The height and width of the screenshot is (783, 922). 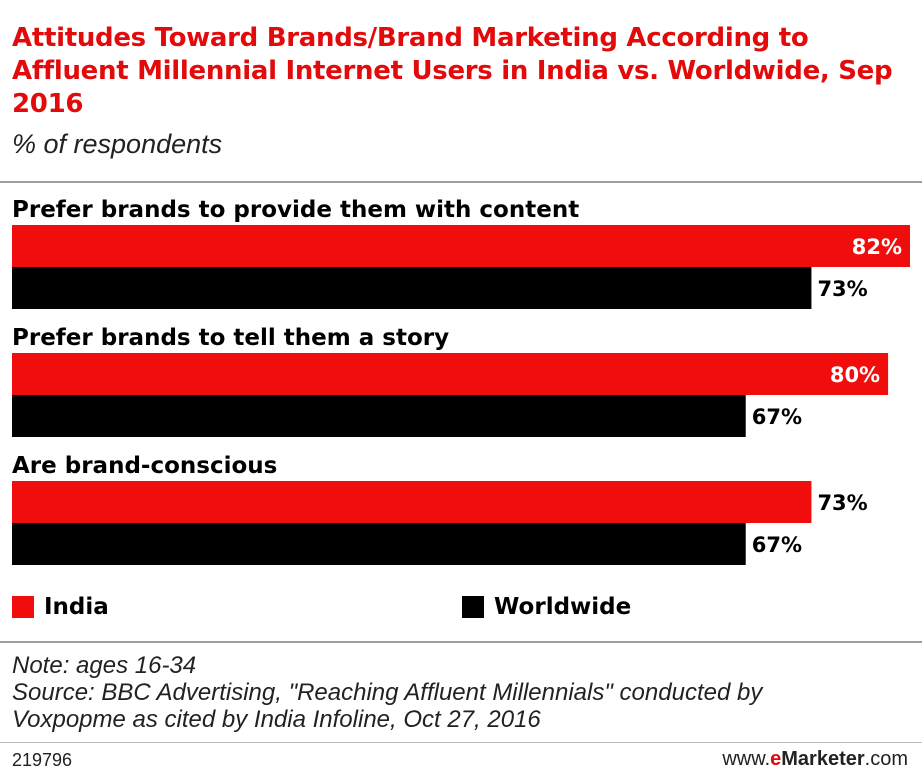 I want to click on value-label-india-2: 80%, so click(x=855, y=375).